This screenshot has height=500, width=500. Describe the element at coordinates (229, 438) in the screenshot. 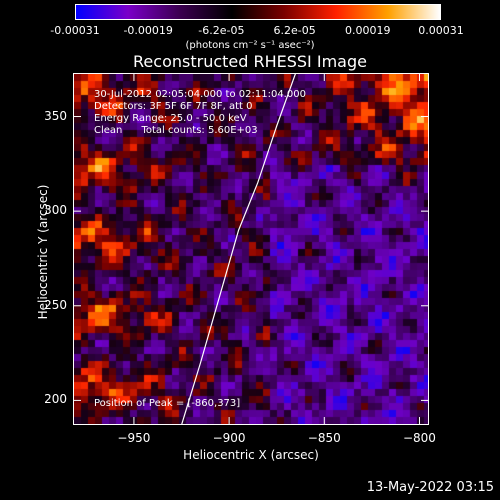

I see `x-tick-label: −900` at that location.